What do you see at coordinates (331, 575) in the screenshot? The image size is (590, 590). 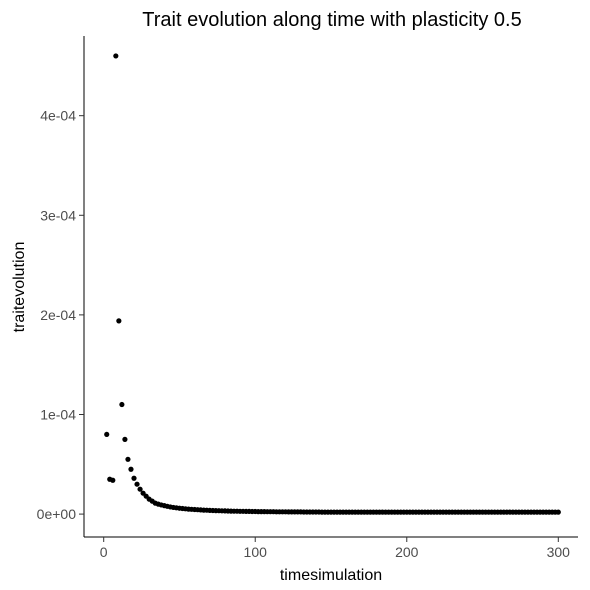 I see `x-axis-title: timesimulation` at bounding box center [331, 575].